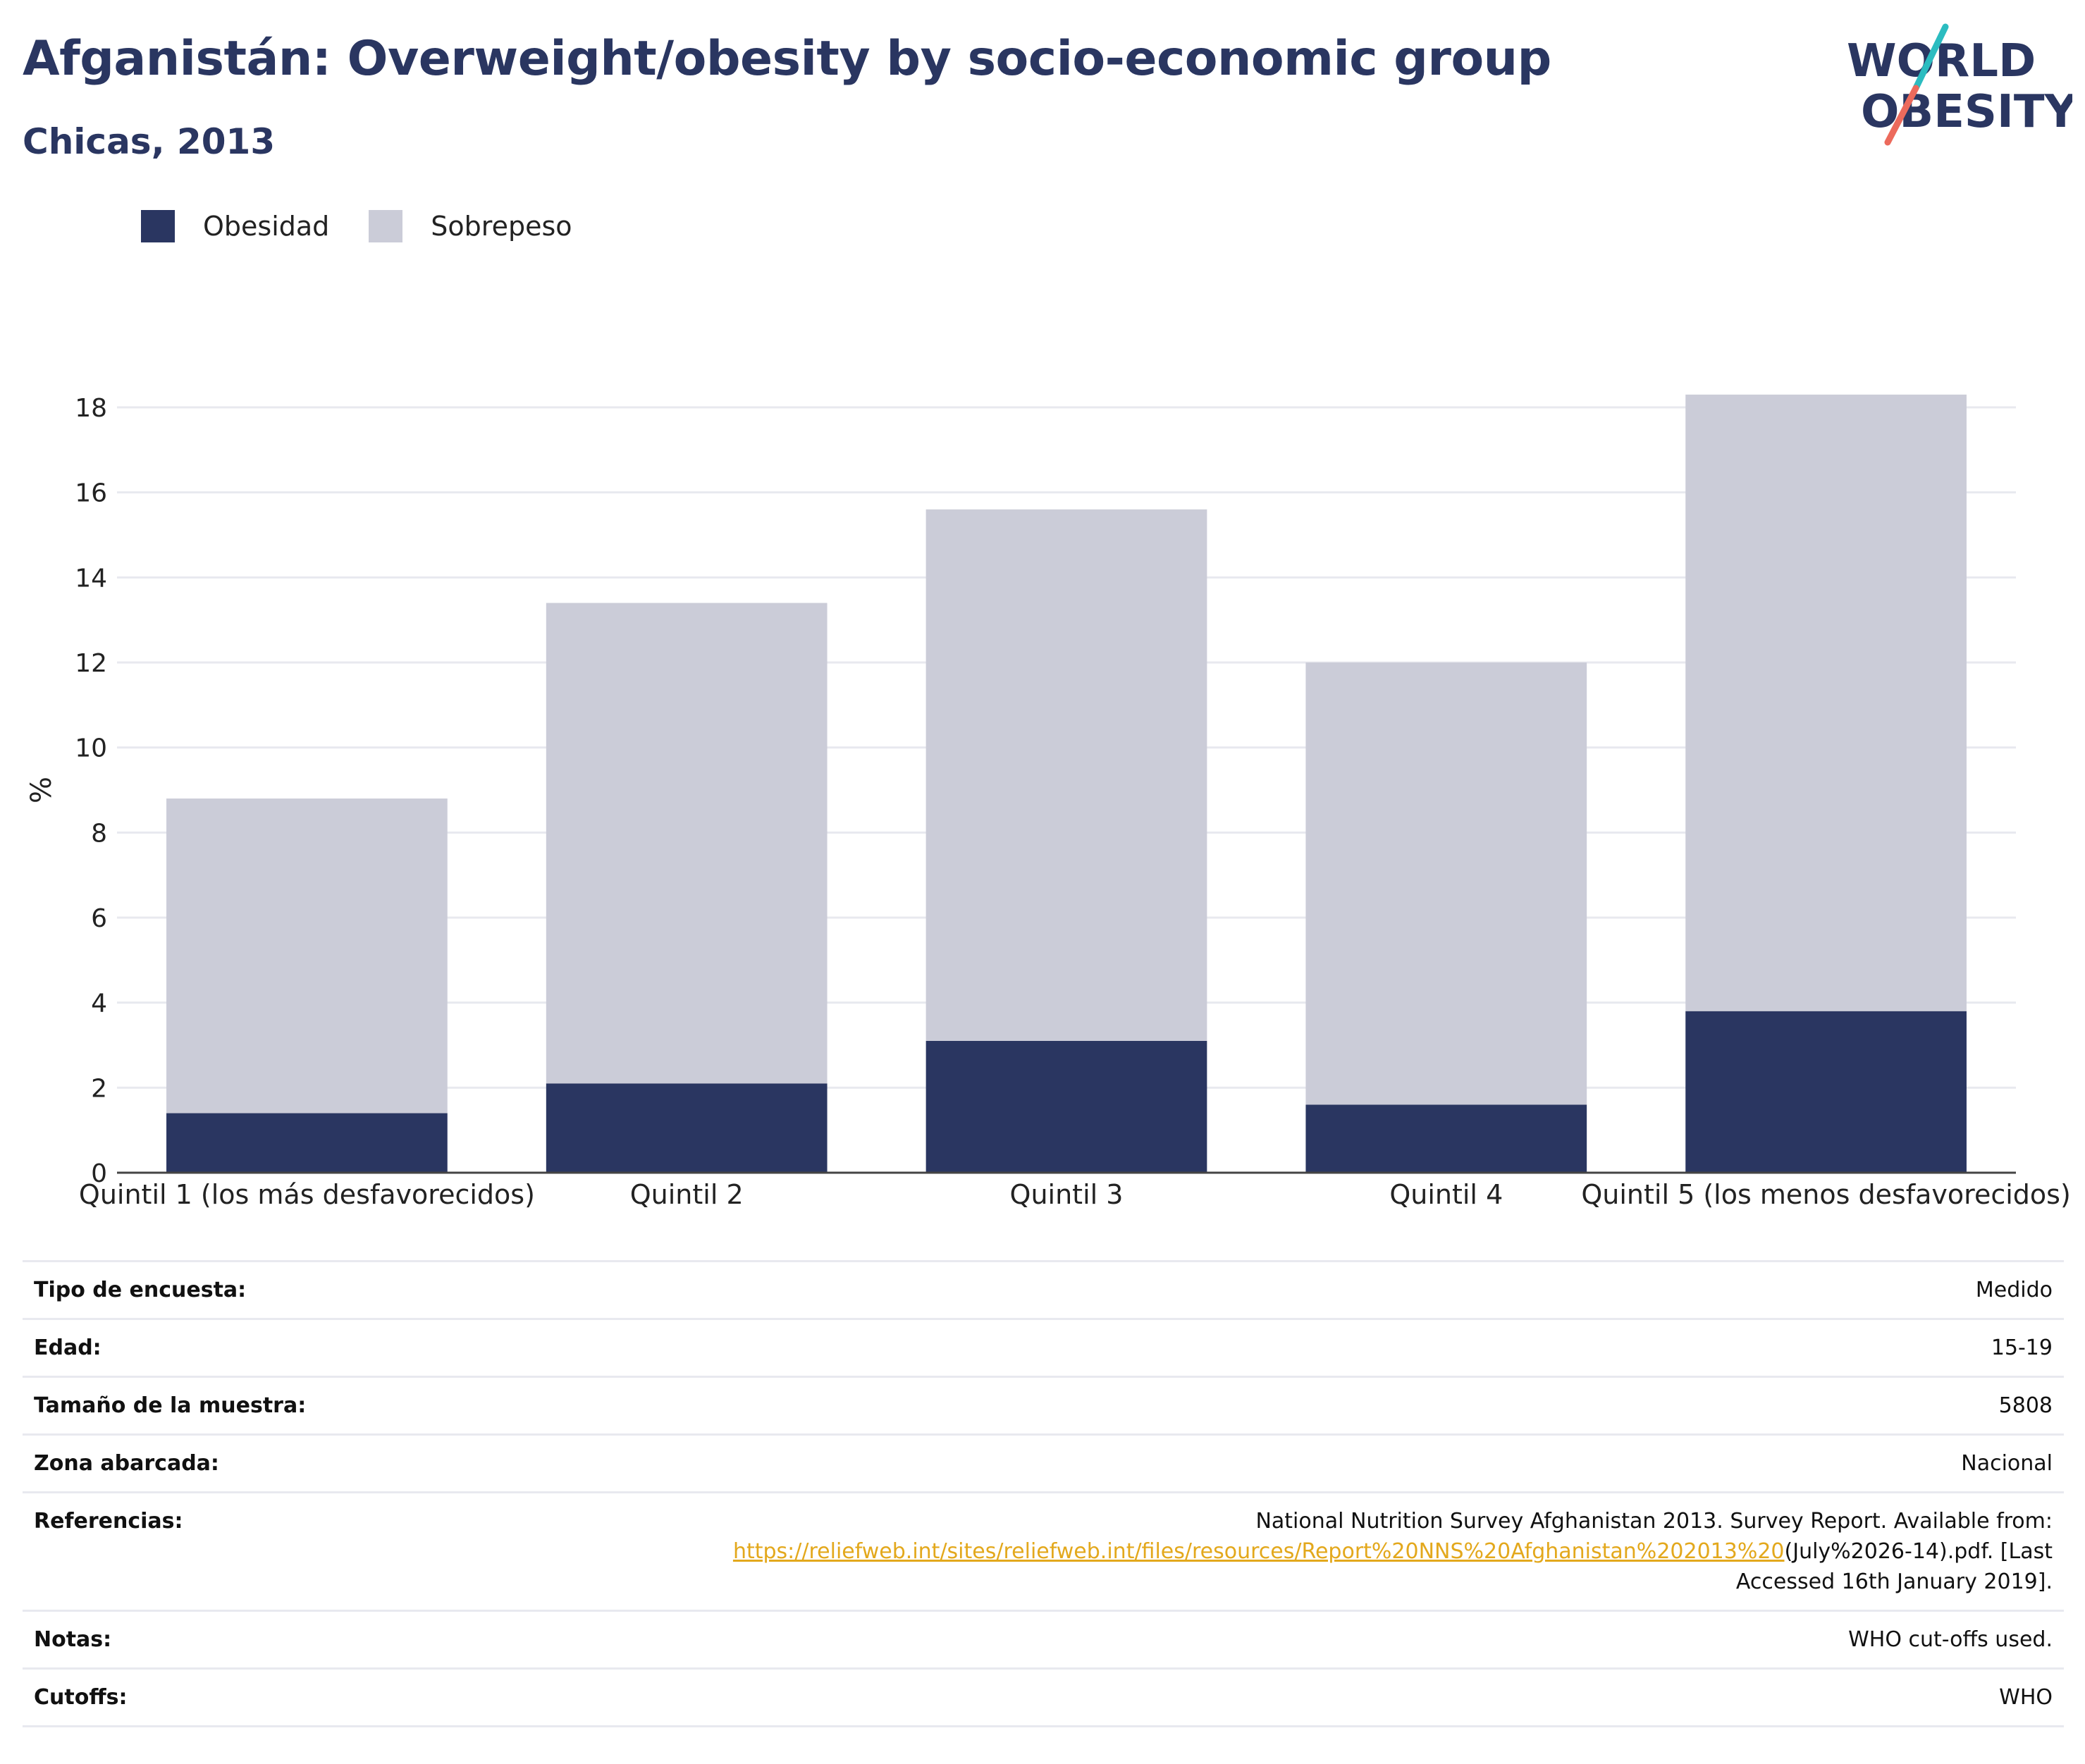 This screenshot has width=2085, height=1764. Describe the element at coordinates (386, 226) in the screenshot. I see `legend-swatch-sobrepeso` at that location.